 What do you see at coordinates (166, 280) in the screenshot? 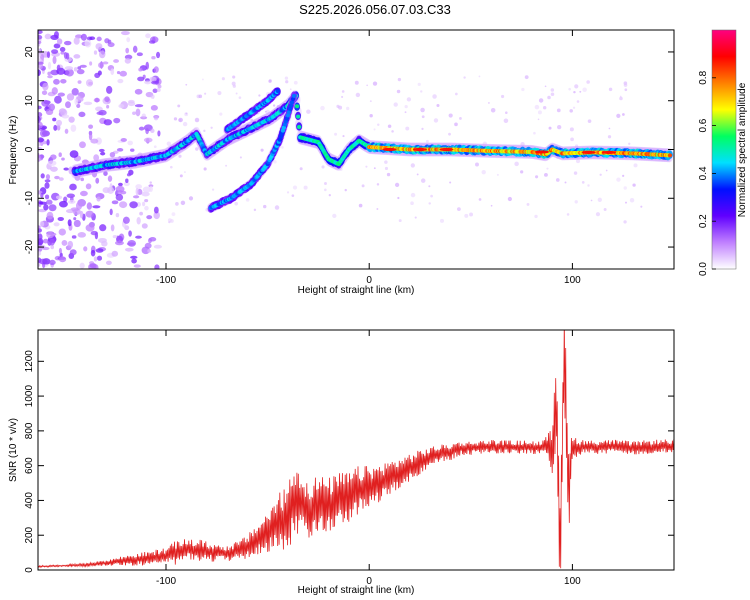
I see `spectrogram-x-tick-label: -100` at bounding box center [166, 280].